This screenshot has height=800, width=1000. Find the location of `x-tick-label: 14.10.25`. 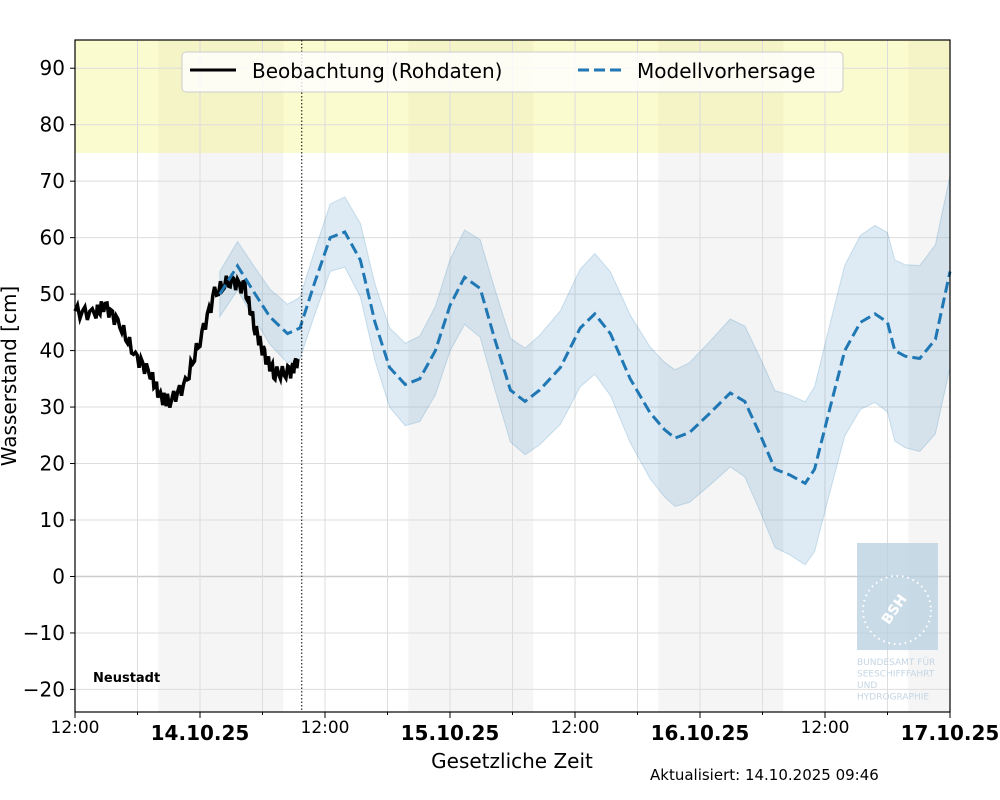

x-tick-label: 14.10.25 is located at coordinates (200, 733).